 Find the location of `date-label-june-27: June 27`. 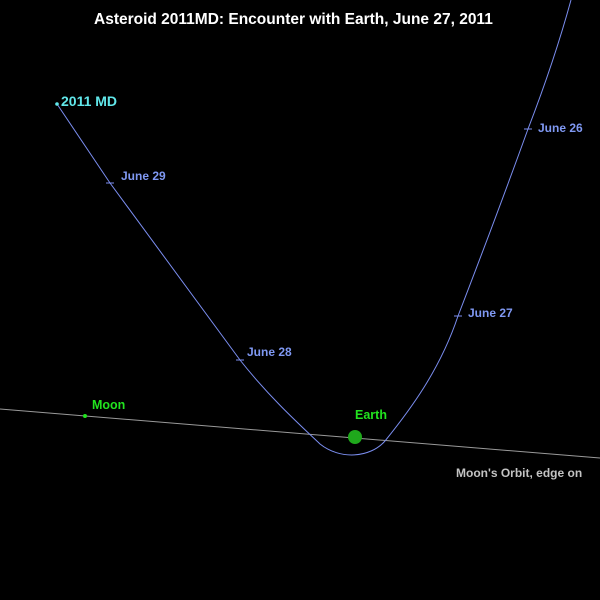

date-label-june-27: June 27 is located at coordinates (490, 313).